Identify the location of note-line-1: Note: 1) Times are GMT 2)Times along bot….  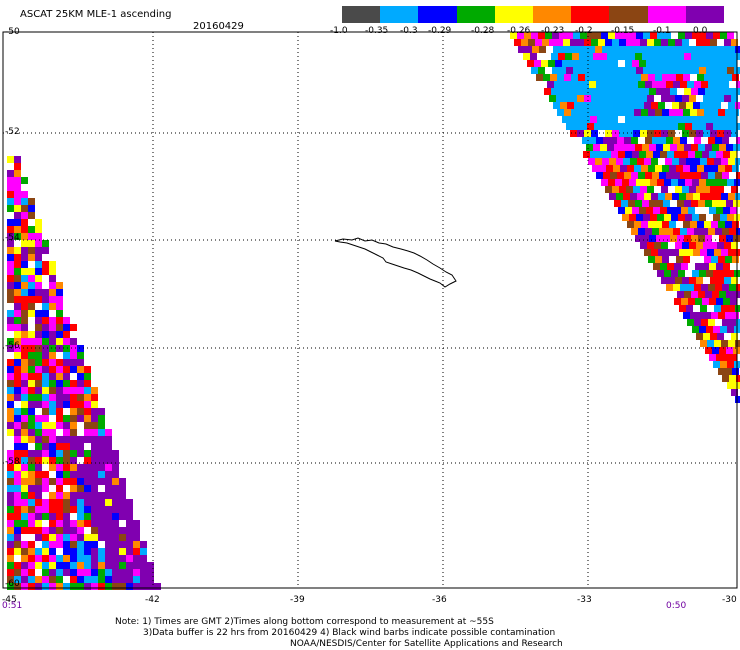
(304, 622).